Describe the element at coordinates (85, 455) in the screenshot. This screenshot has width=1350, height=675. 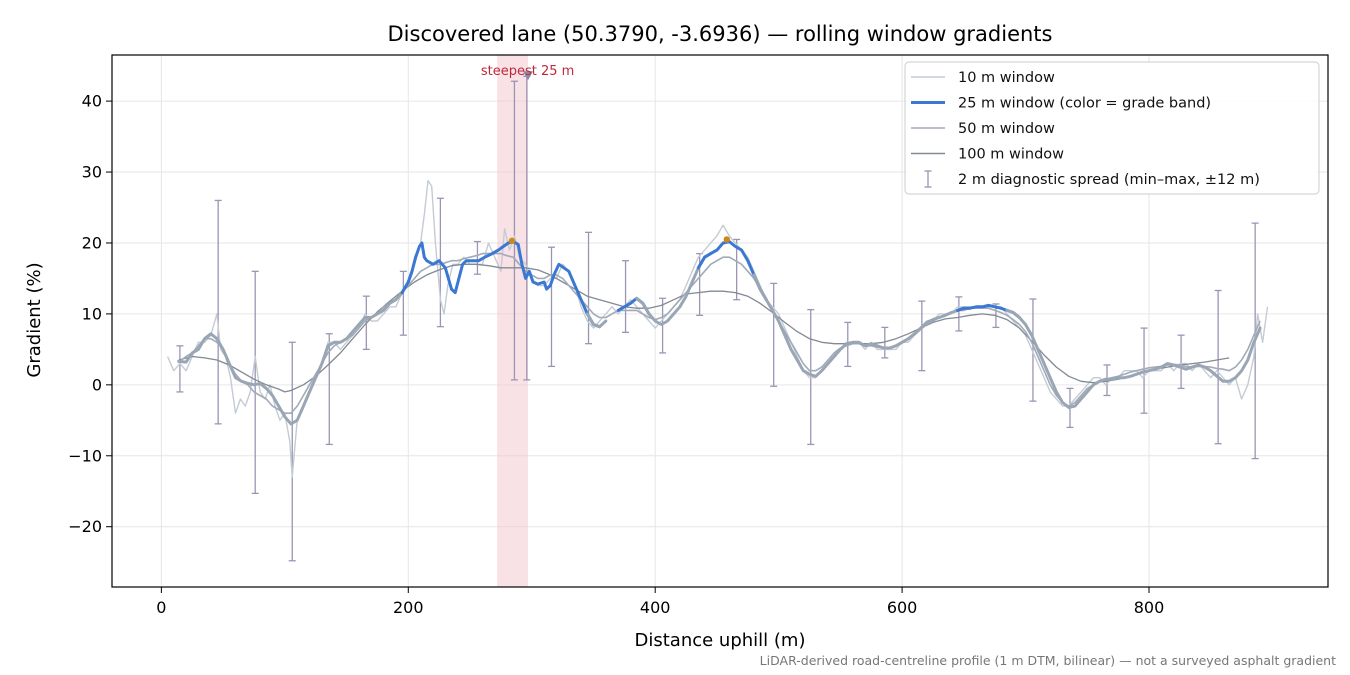
I see `y-tick-label: −10` at that location.